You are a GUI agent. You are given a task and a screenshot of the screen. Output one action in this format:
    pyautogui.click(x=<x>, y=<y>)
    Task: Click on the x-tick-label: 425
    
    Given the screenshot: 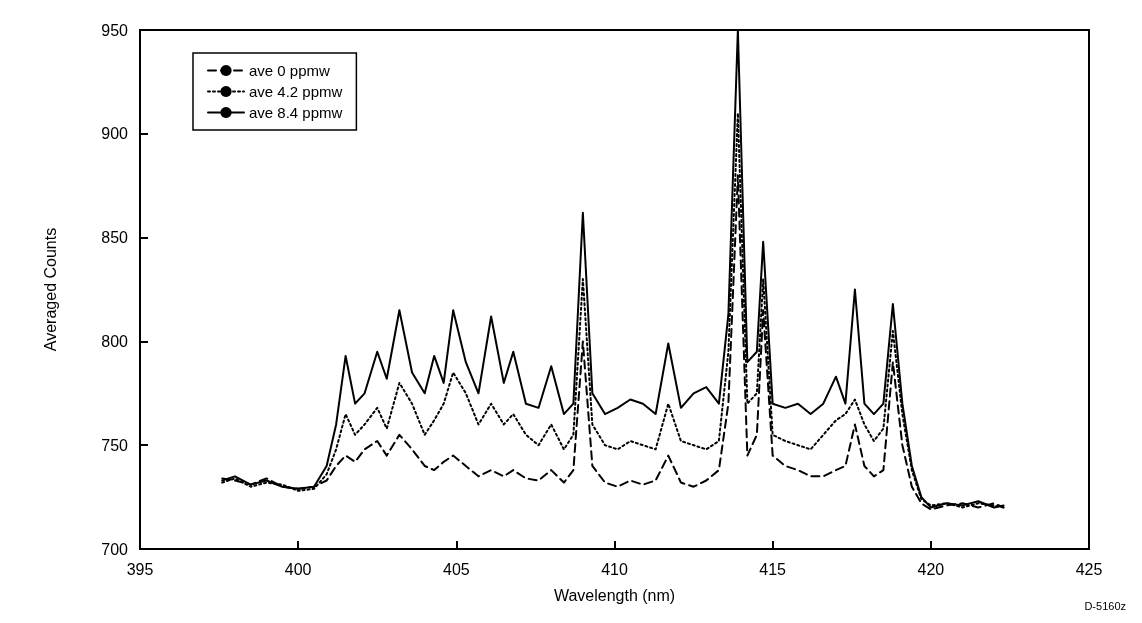 What is the action you would take?
    pyautogui.click(x=1089, y=569)
    